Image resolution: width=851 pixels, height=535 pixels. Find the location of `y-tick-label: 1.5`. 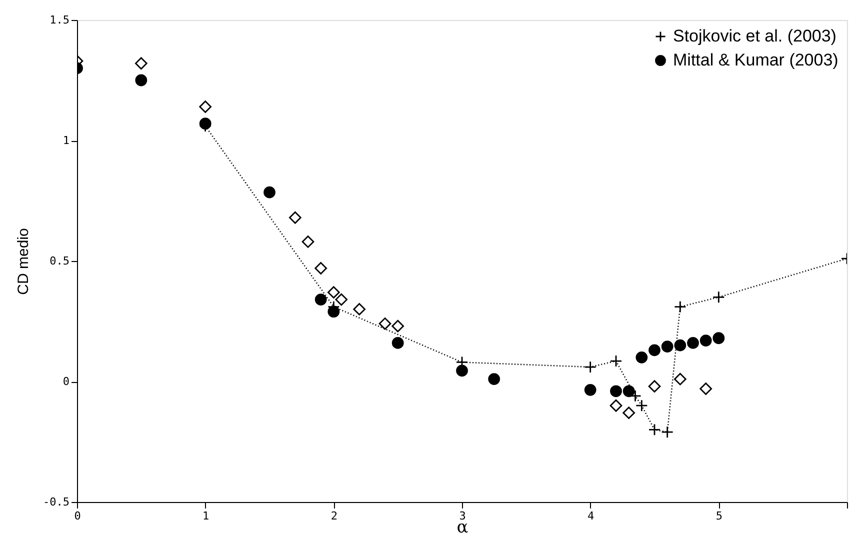

y-tick-label: 1.5 is located at coordinates (60, 20).